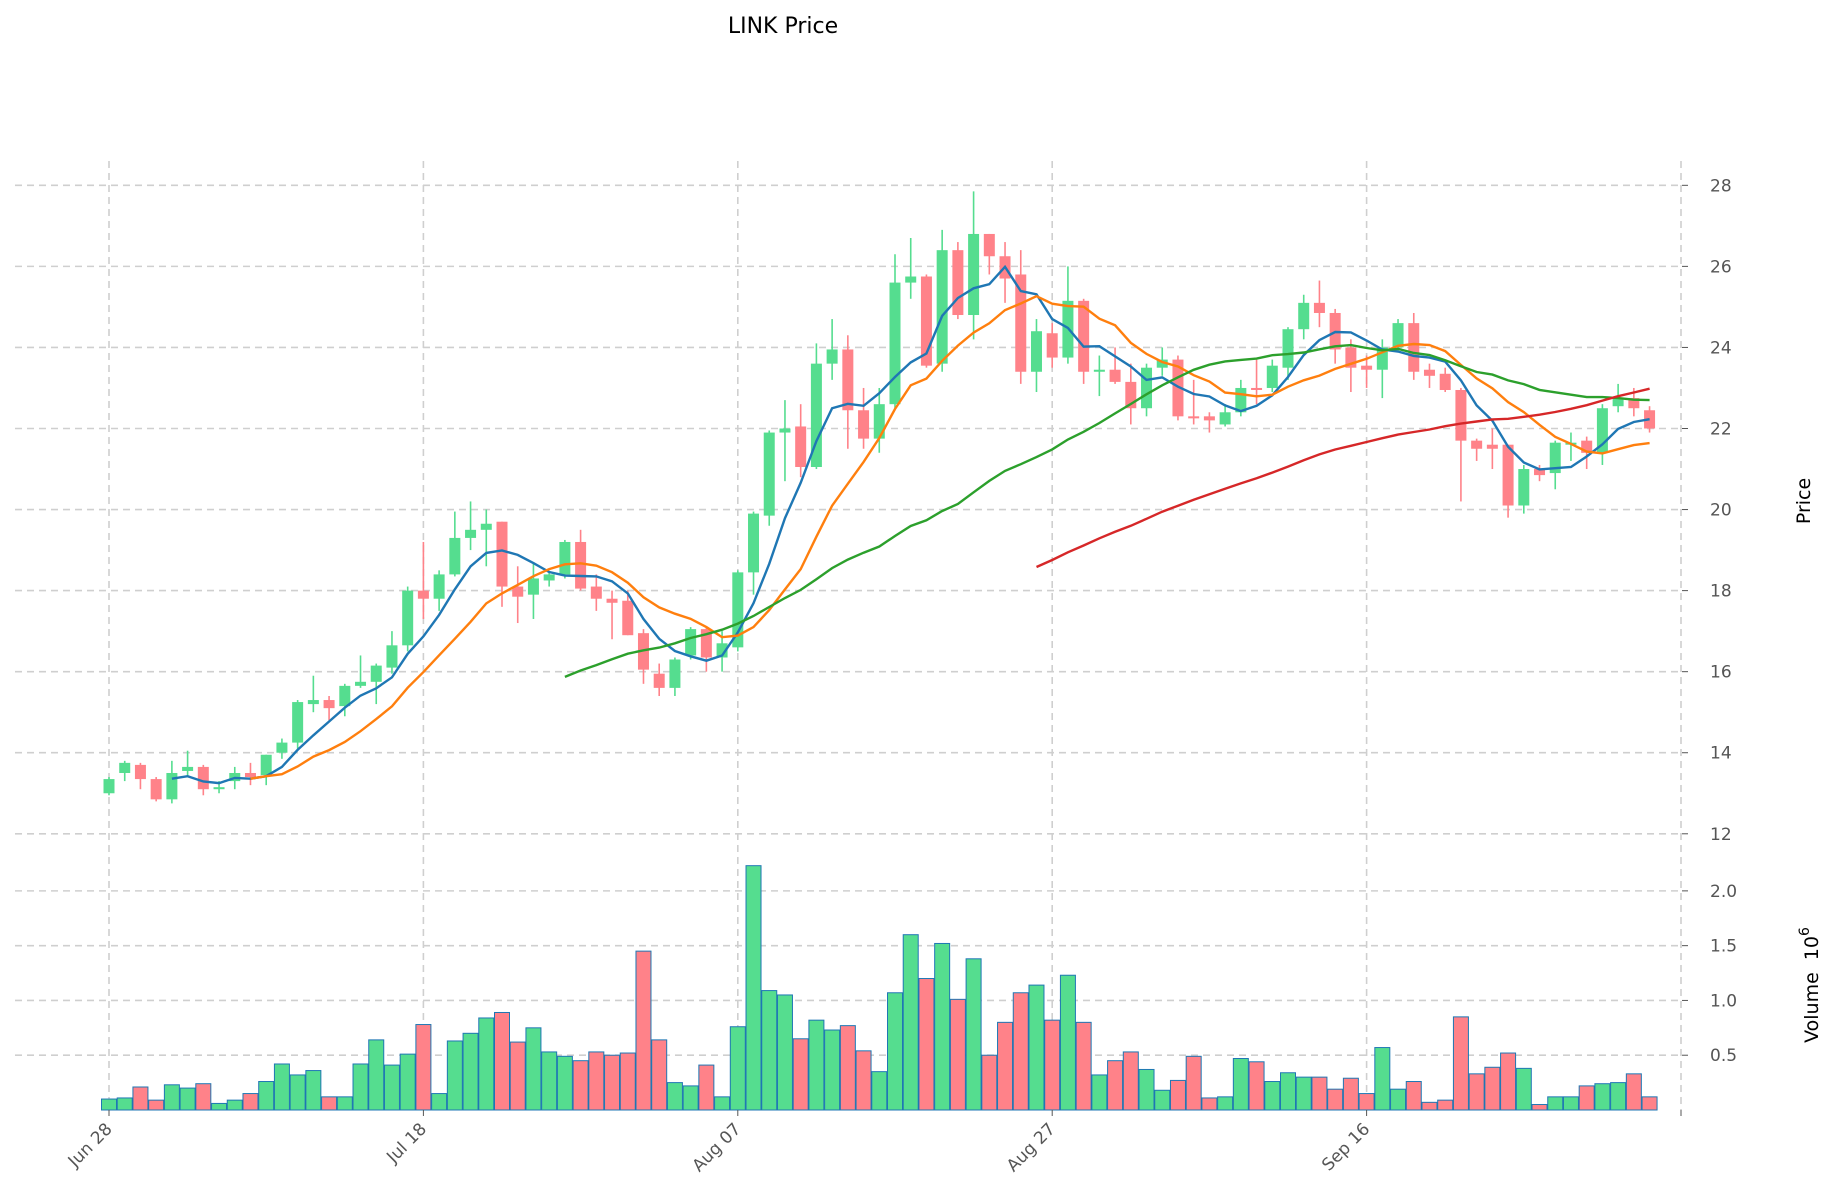  What do you see at coordinates (1721, 267) in the screenshot?
I see `price-tick-label: 26` at bounding box center [1721, 267].